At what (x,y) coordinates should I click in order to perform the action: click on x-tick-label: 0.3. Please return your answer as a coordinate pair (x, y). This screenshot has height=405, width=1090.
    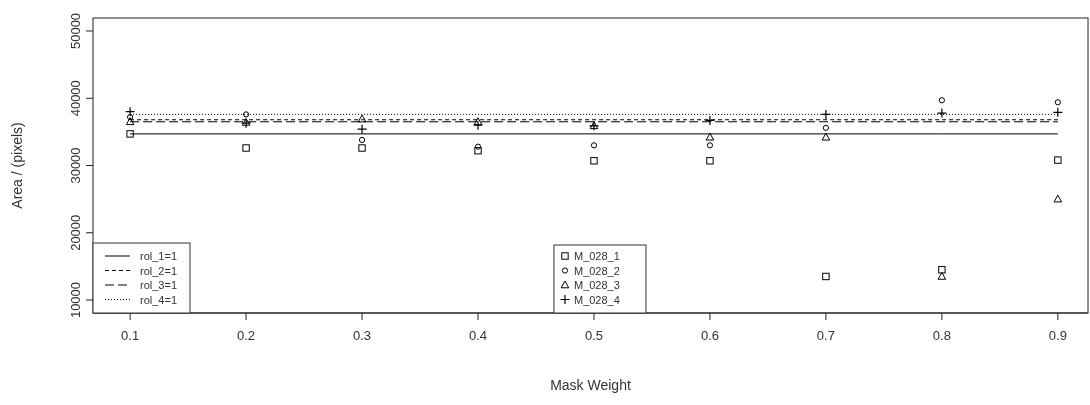
    Looking at the image, I should click on (362, 335).